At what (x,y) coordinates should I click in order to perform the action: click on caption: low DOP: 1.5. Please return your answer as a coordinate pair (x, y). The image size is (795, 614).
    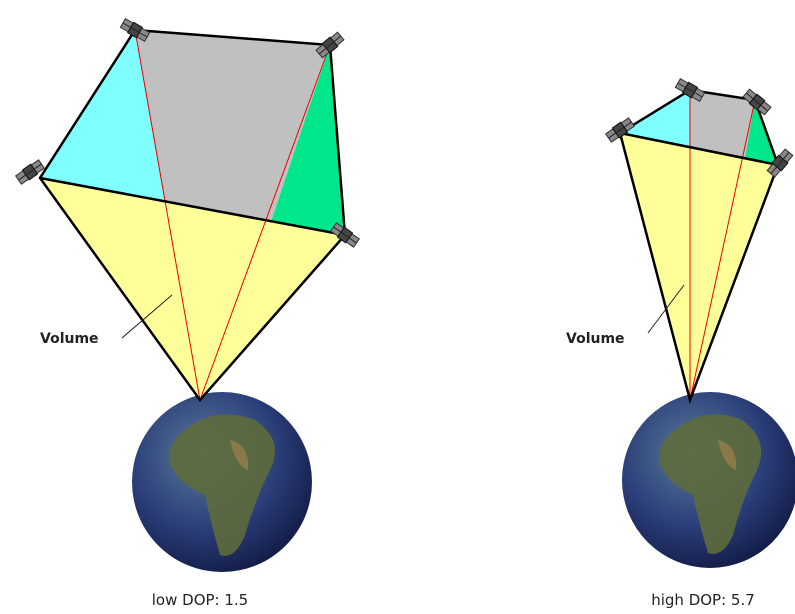
    Looking at the image, I should click on (200, 600).